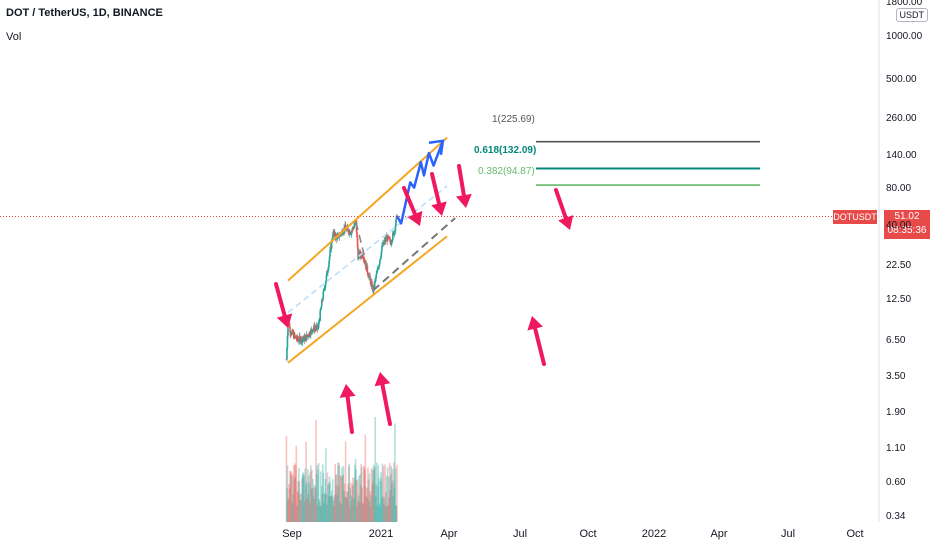  I want to click on currency-label: USDT, so click(911, 15).